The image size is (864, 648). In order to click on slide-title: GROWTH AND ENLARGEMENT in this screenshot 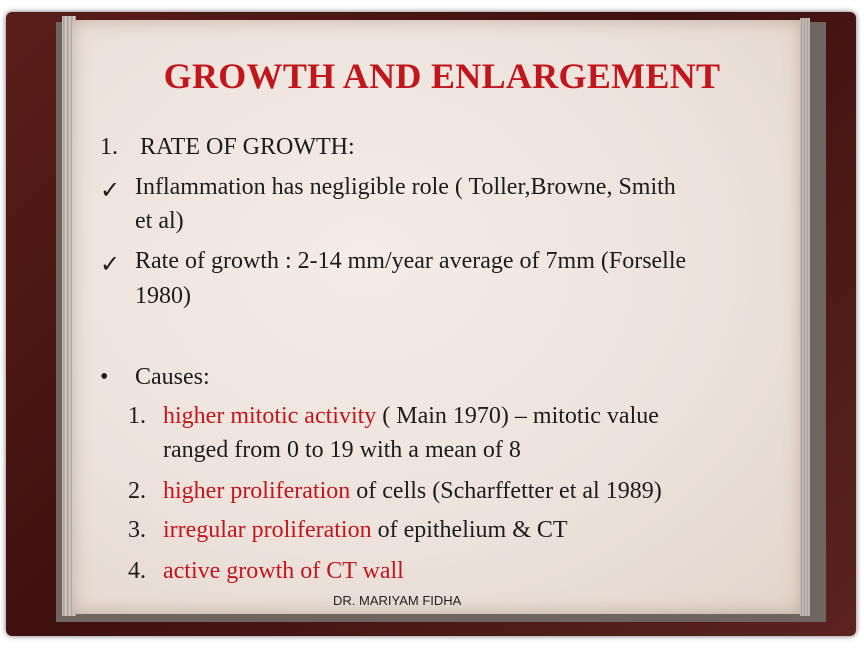, I will do `click(442, 76)`.